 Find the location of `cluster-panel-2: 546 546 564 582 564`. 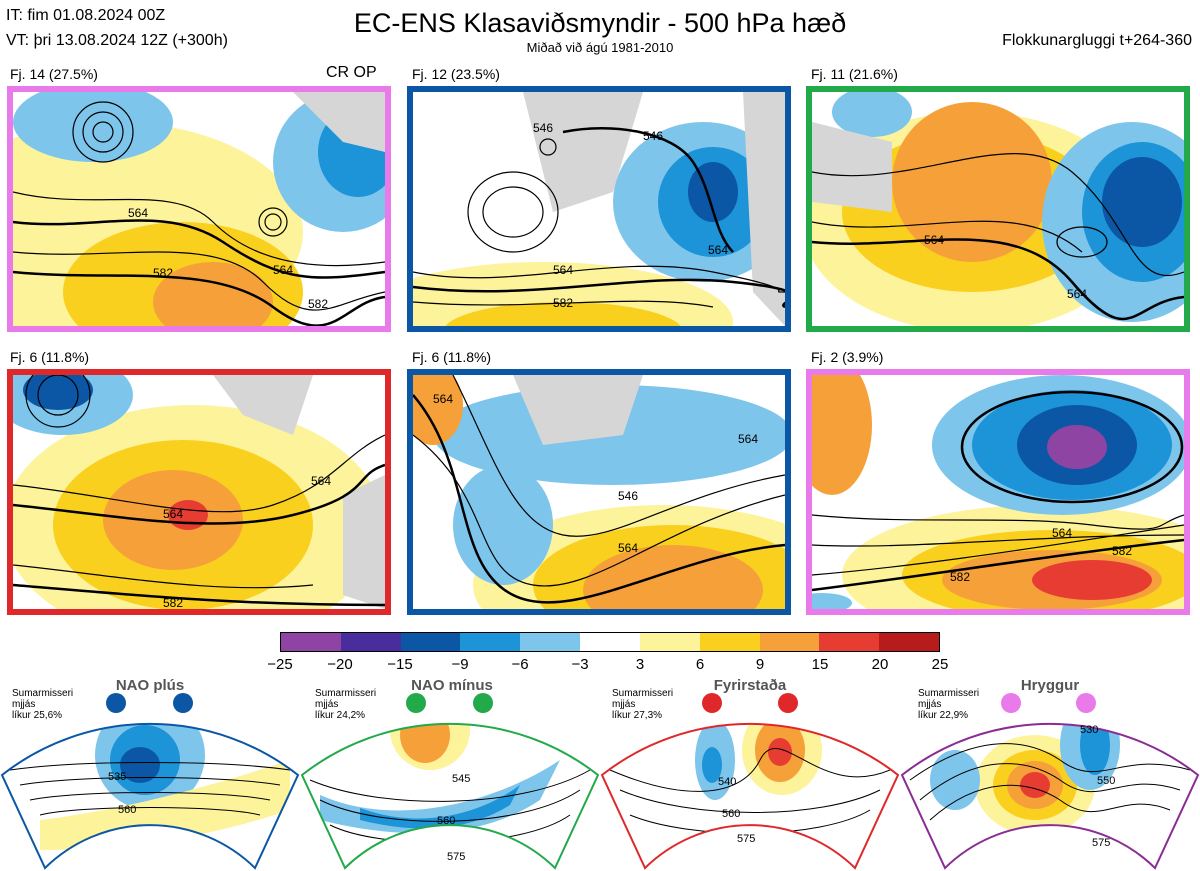

cluster-panel-2: 546 546 564 582 564 is located at coordinates (599, 209).